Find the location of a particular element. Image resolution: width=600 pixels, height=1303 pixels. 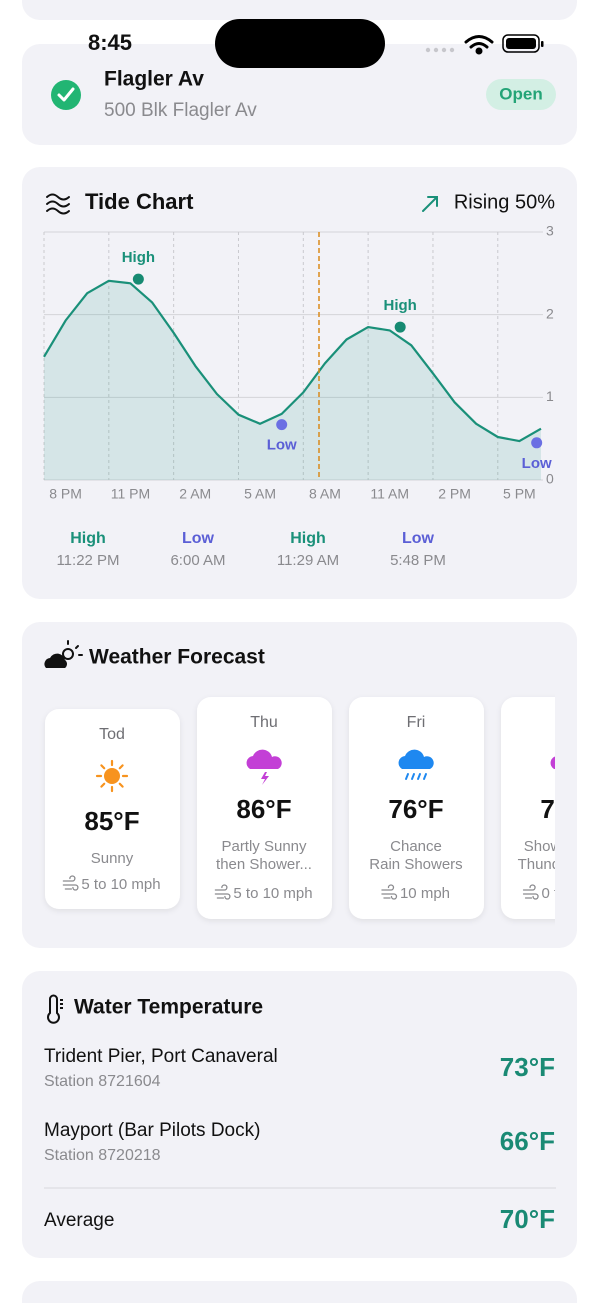

station-temp: 66°F is located at coordinates (527, 1141).